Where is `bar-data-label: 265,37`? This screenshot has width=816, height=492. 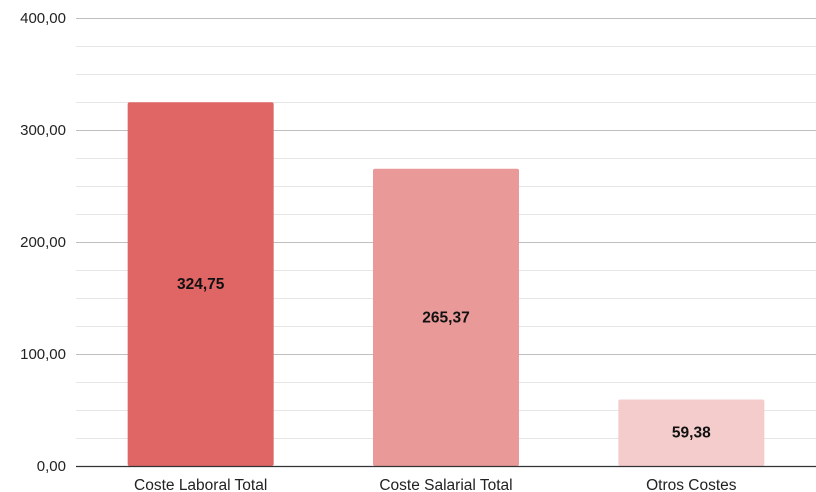
bar-data-label: 265,37 is located at coordinates (445, 317).